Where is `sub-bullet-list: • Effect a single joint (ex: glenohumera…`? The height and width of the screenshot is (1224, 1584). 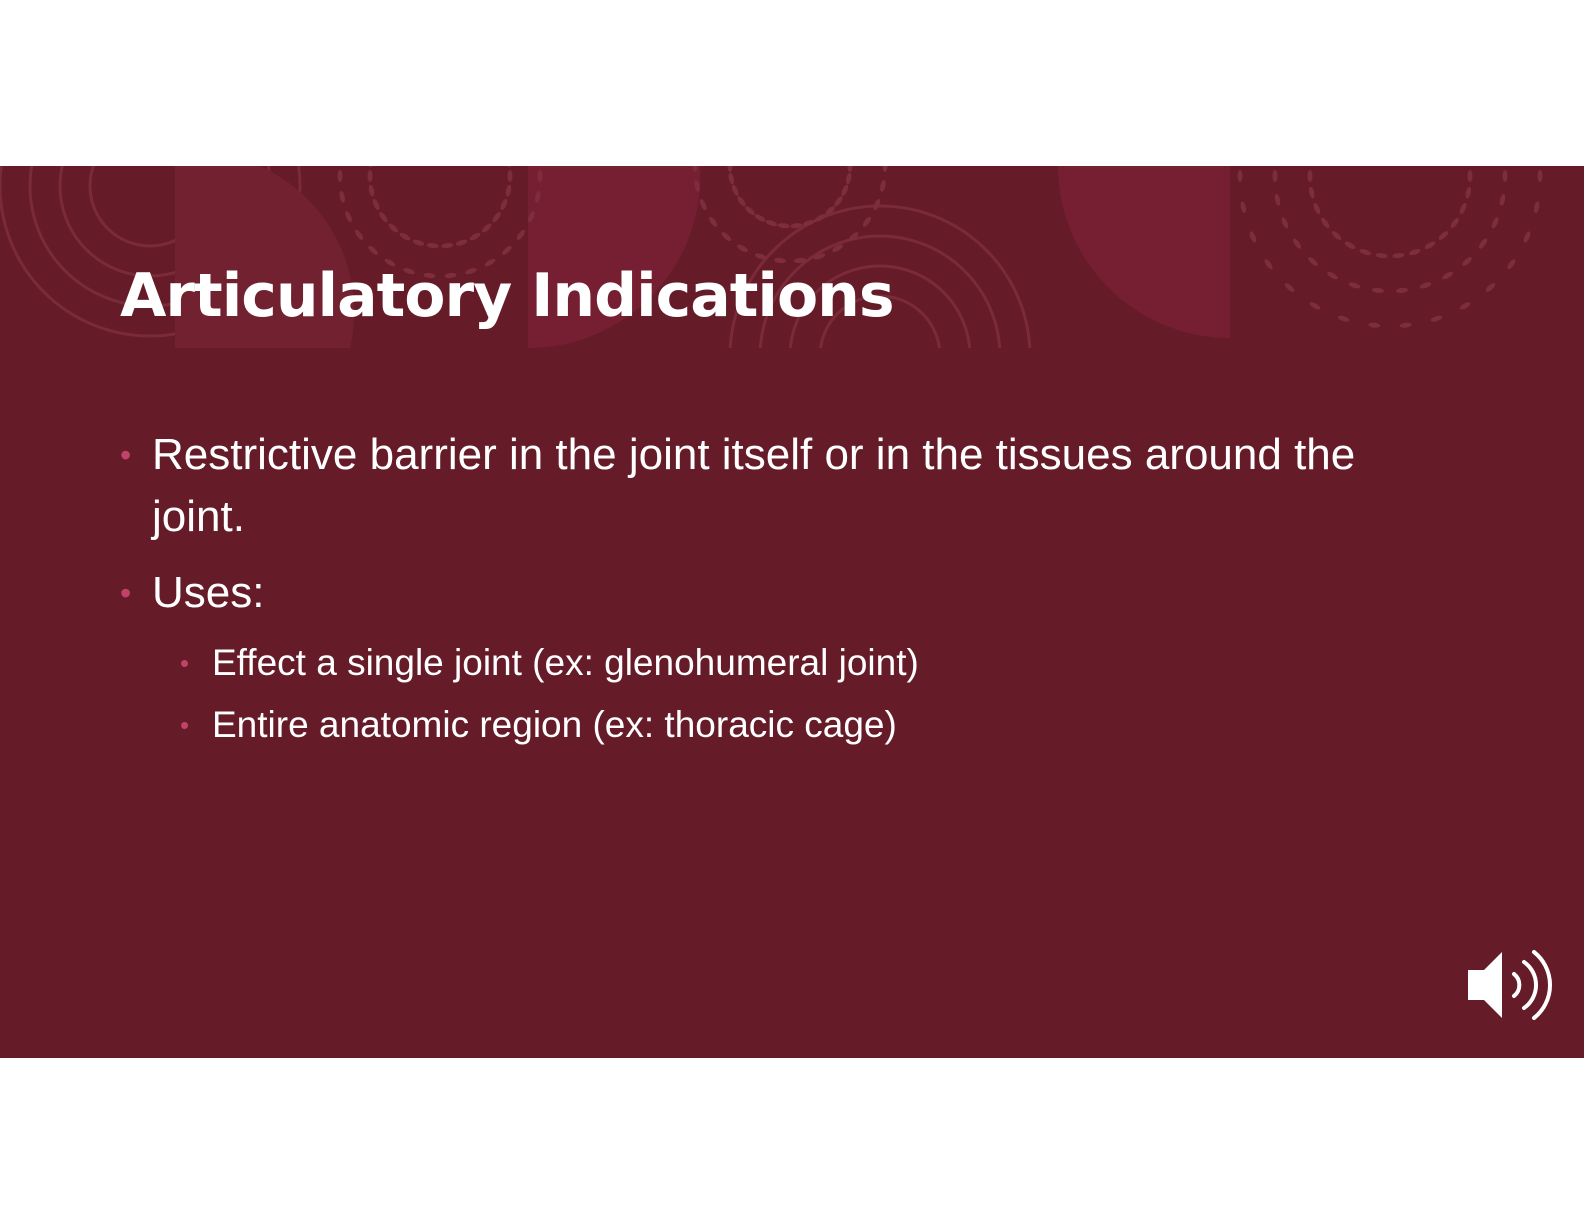
sub-bullet-list: • Effect a single joint (ex: glenohumera… is located at coordinates (790, 694).